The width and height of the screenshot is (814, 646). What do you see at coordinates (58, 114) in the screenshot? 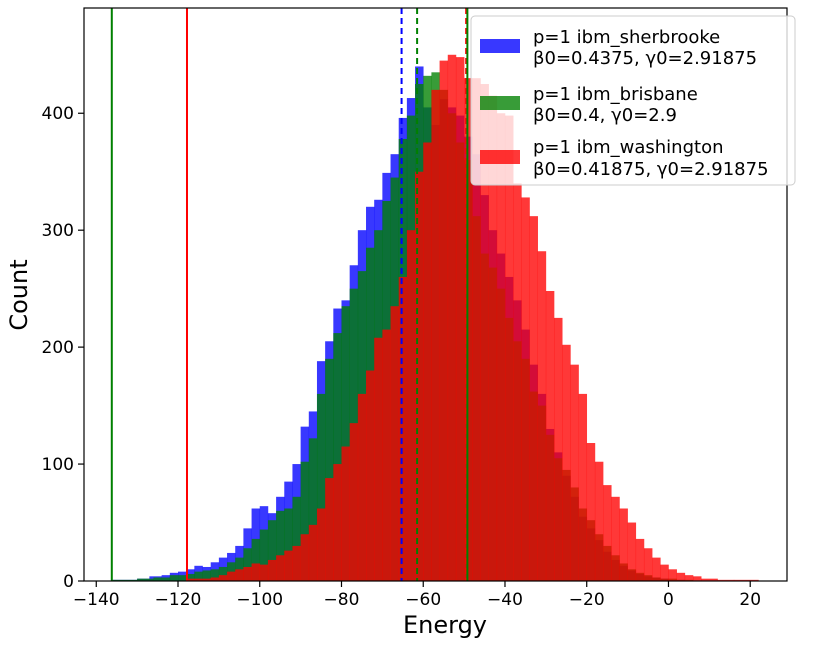
I see `y-tick-label: 400` at bounding box center [58, 114].